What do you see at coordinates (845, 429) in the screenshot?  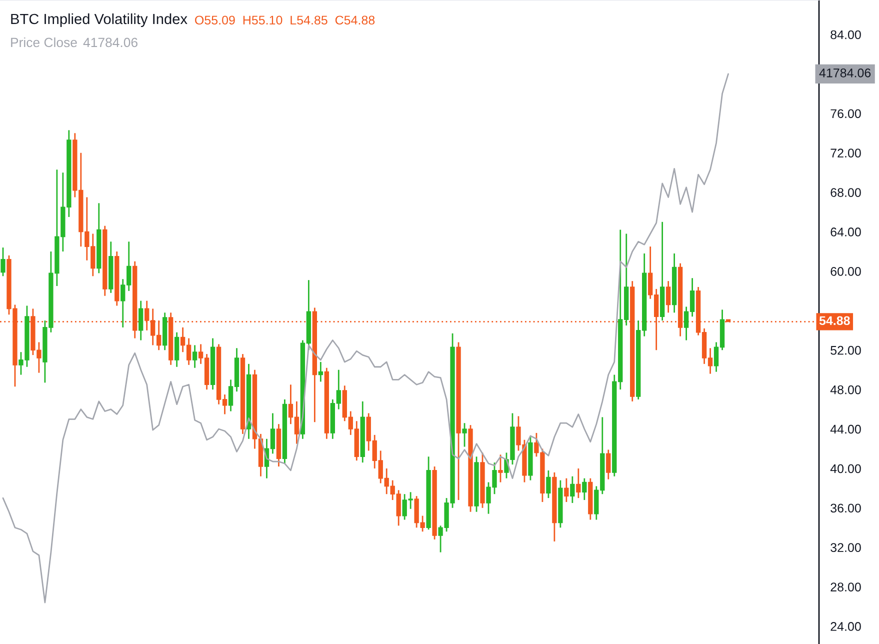 I see `y-tick-label: 44.00` at bounding box center [845, 429].